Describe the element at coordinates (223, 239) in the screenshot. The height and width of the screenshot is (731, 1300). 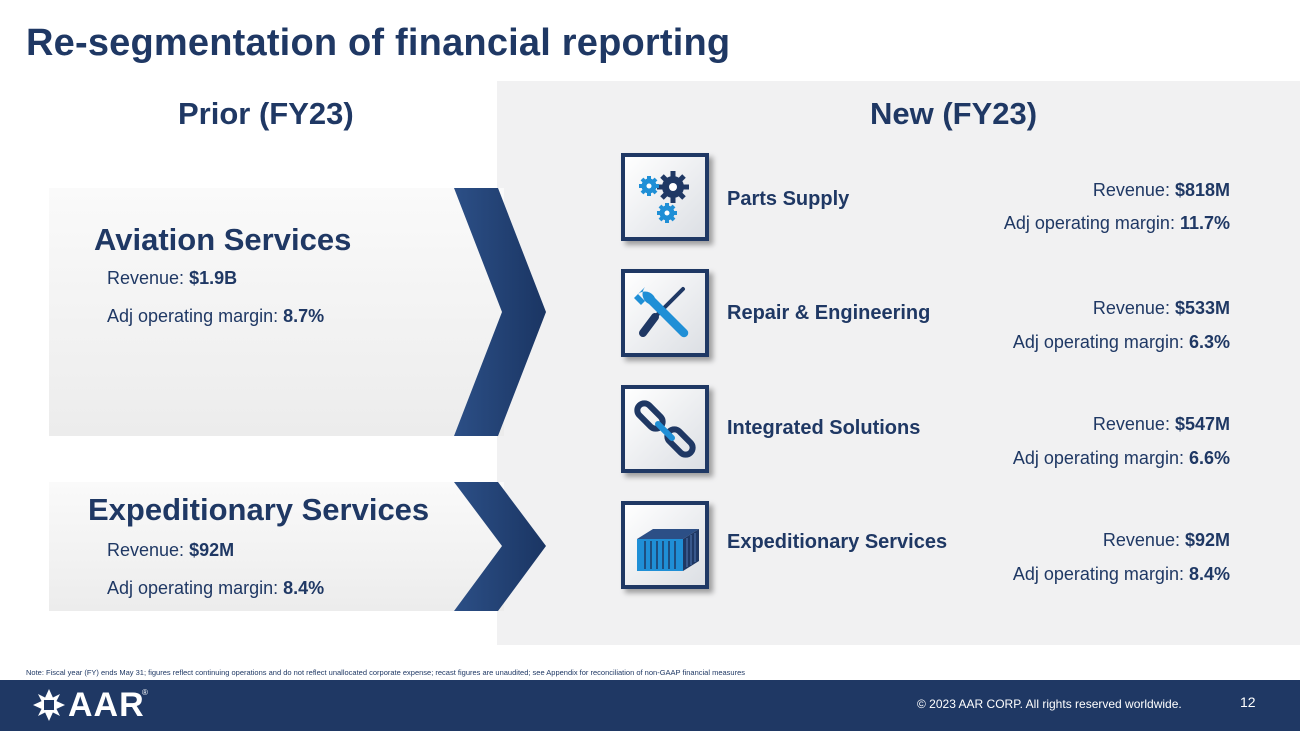
I see `aviation-services-title: Aviation Services` at that location.